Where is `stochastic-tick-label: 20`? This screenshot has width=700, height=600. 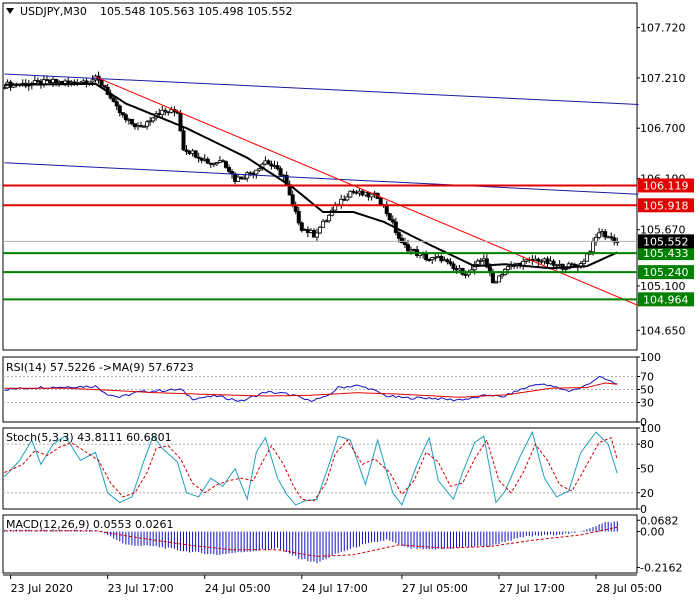 stochastic-tick-label: 20 is located at coordinates (647, 493).